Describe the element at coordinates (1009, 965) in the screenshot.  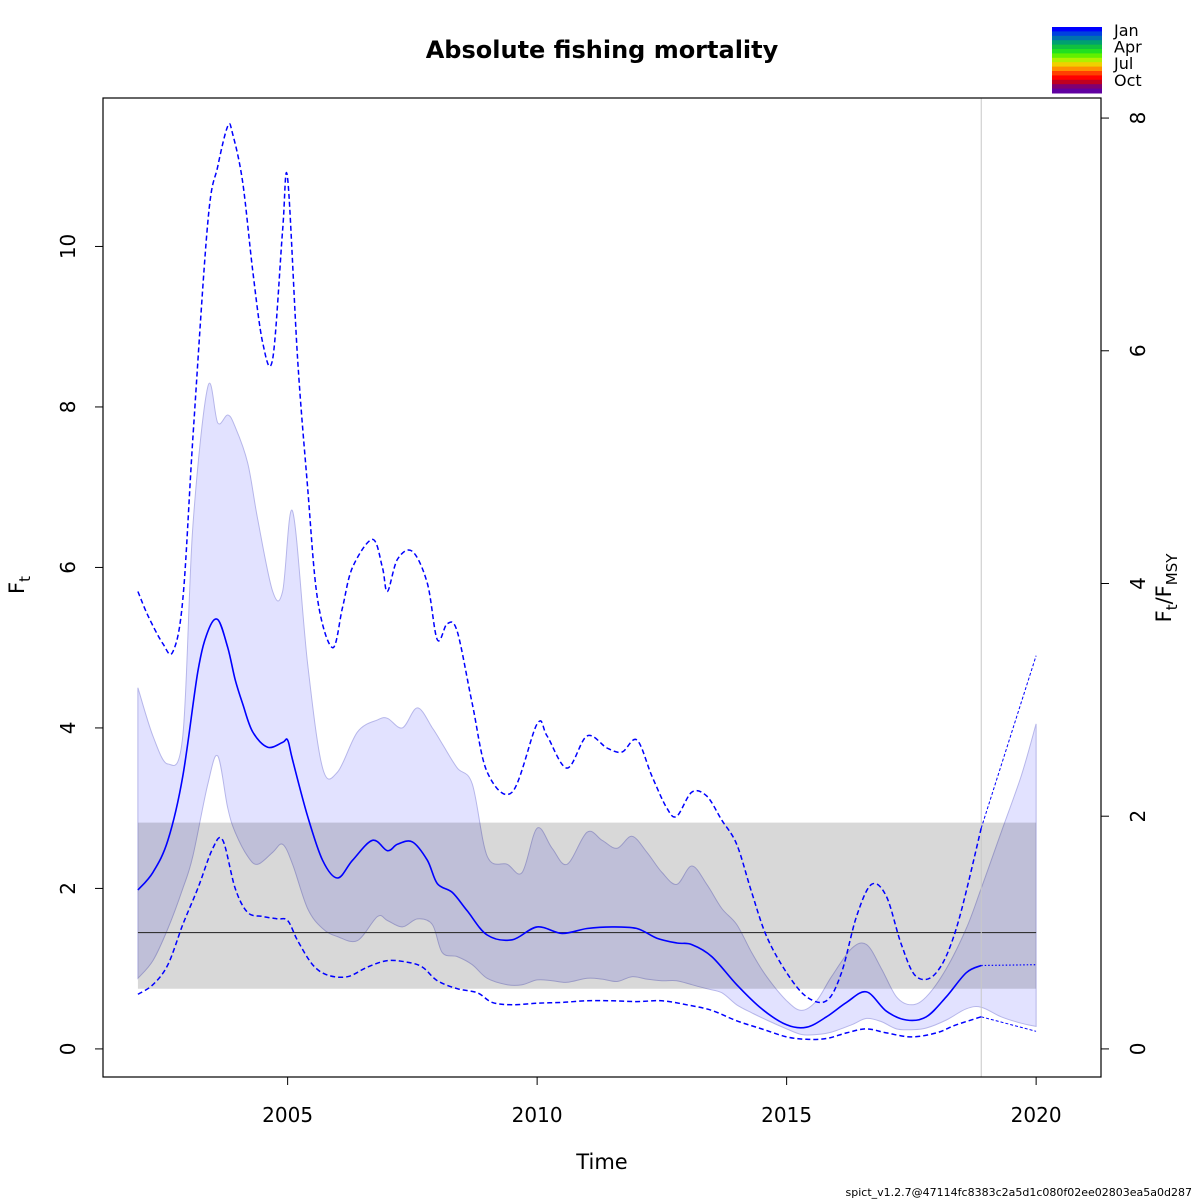
I see `estimate-forecast-line` at that location.